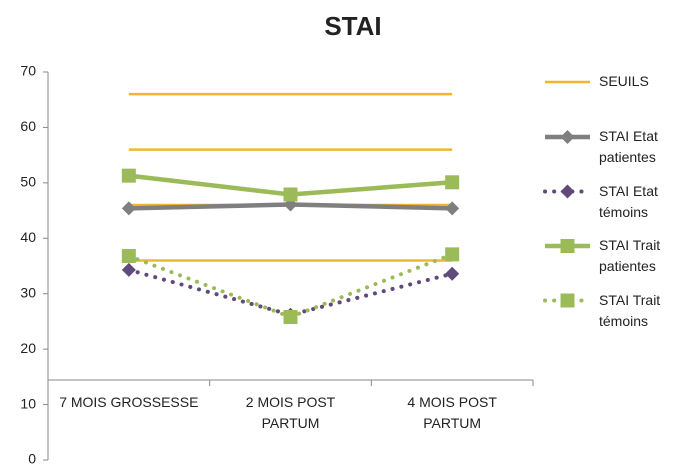 The height and width of the screenshot is (465, 673). I want to click on x-tick-label: 7 MOIS GROSSESSE, so click(129, 402).